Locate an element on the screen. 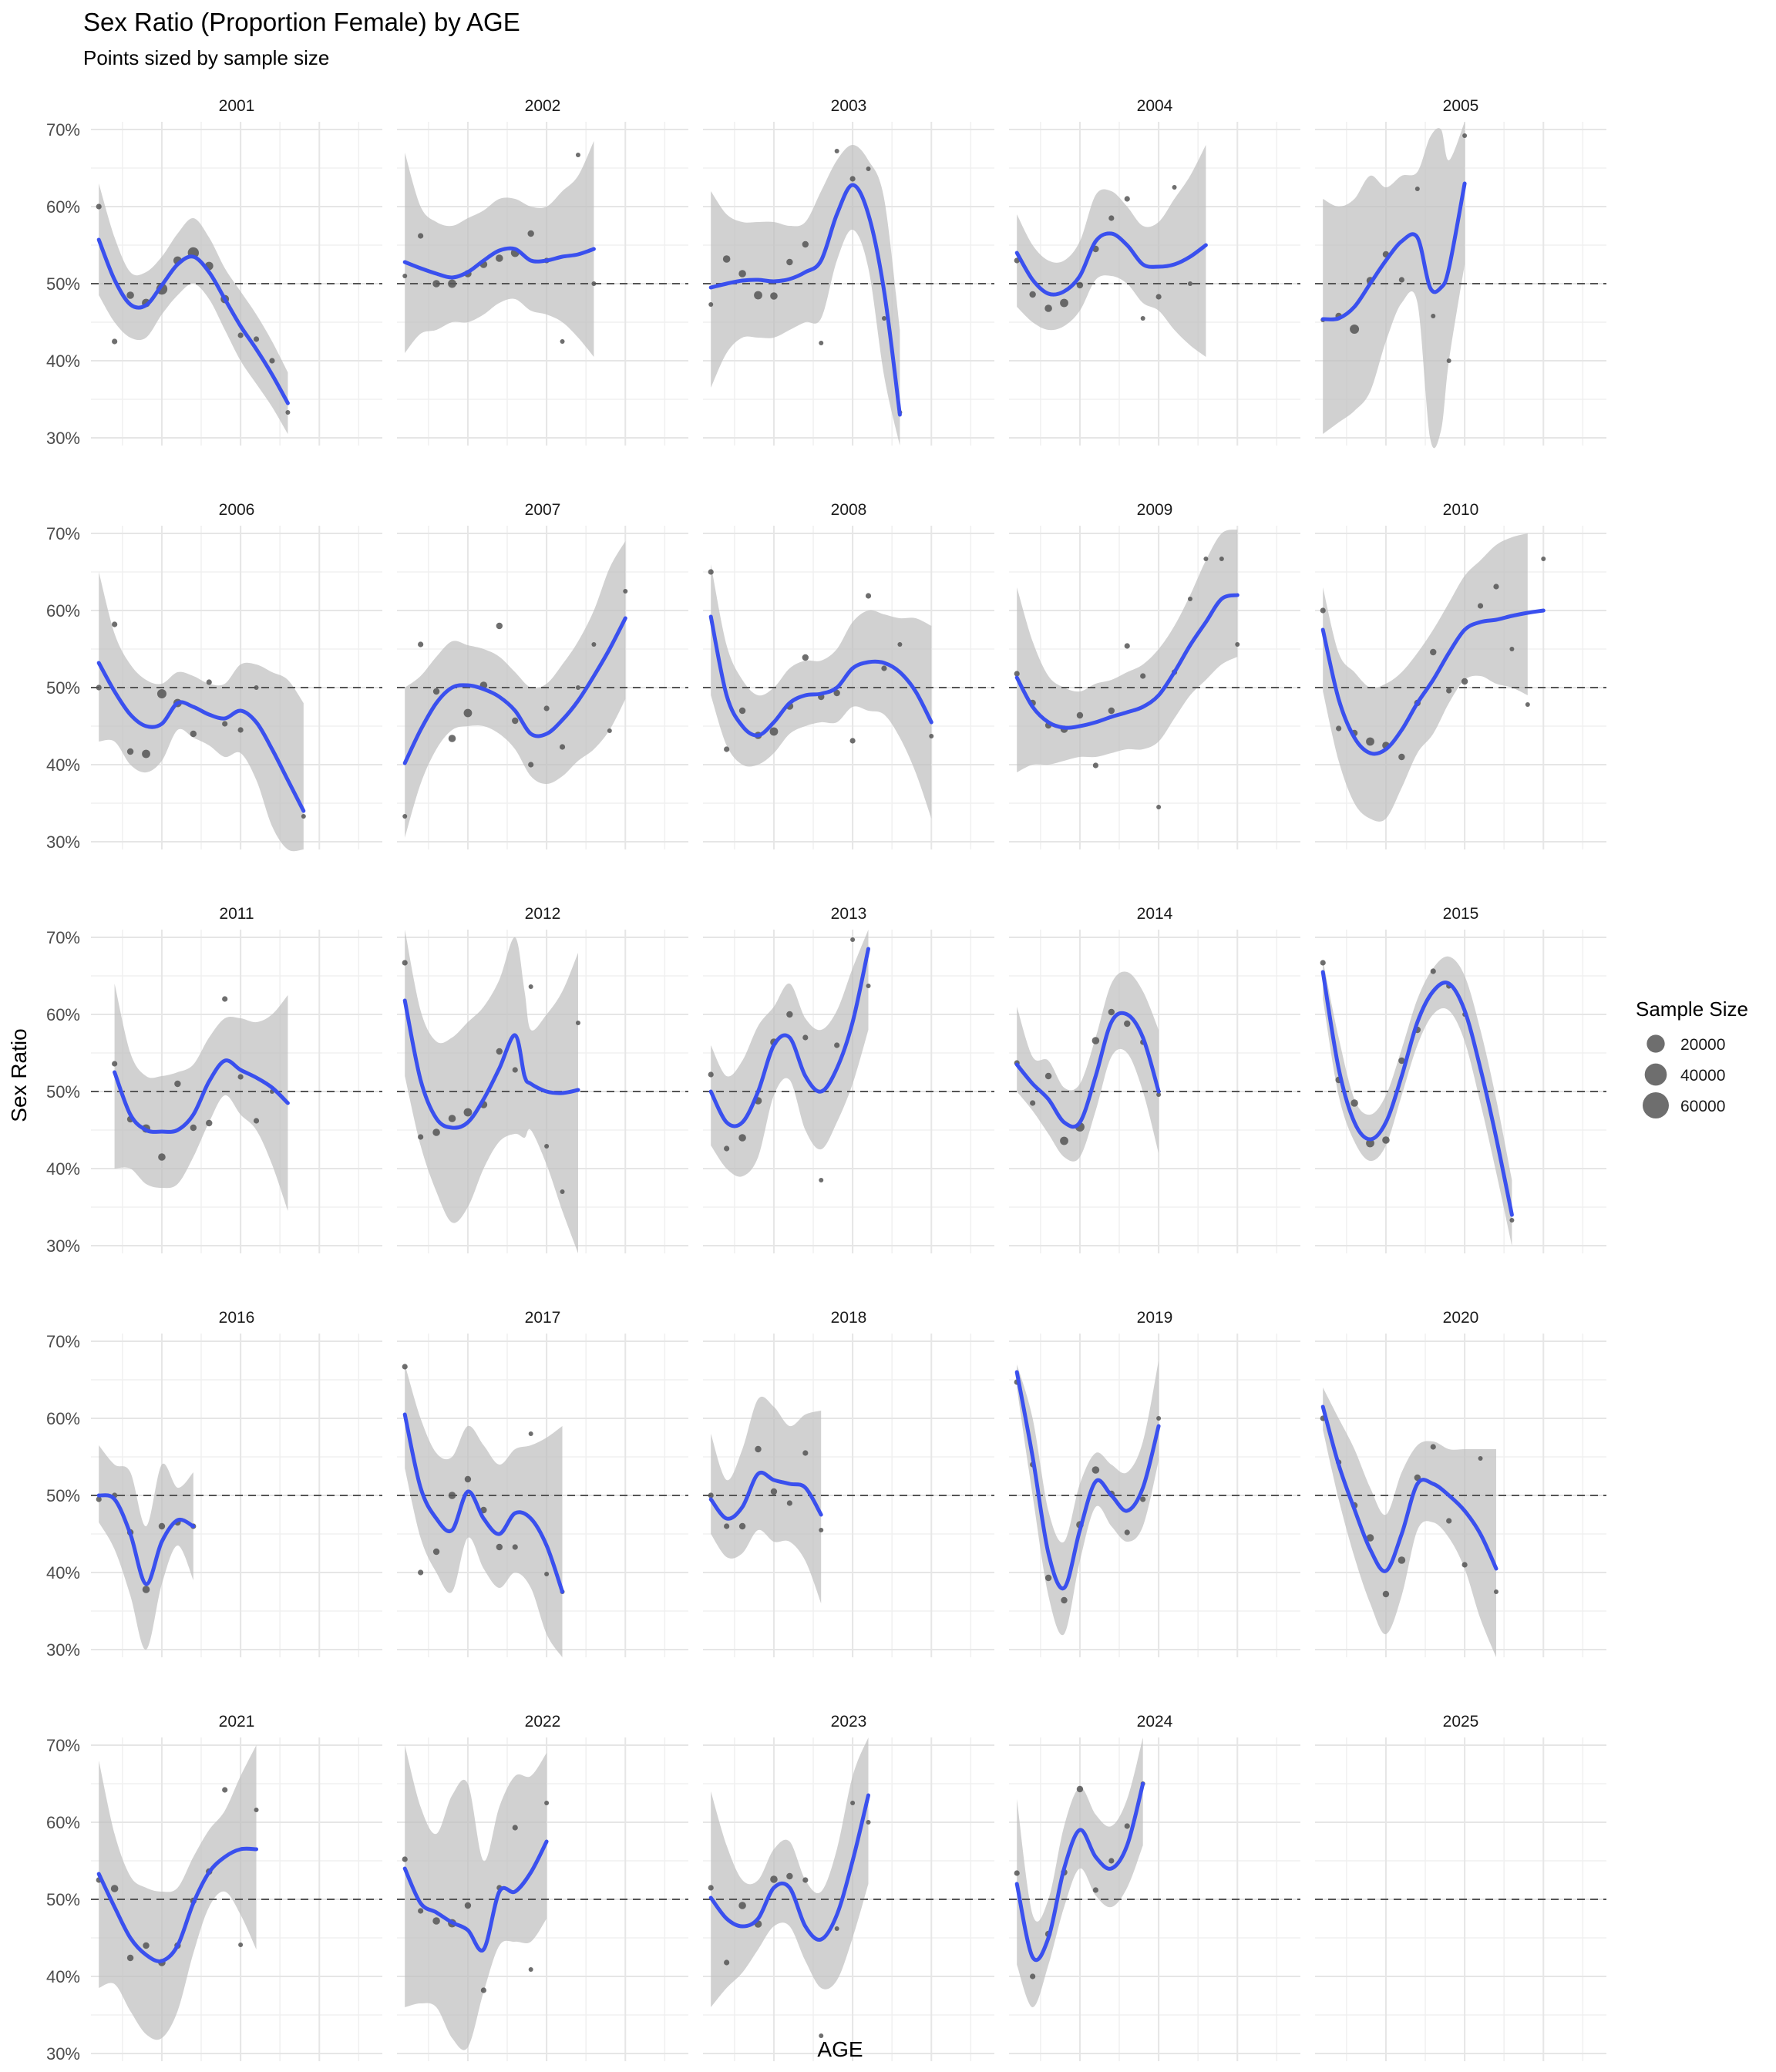 The width and height of the screenshot is (1776, 2072). facet-strip-label: 2013 is located at coordinates (849, 914).